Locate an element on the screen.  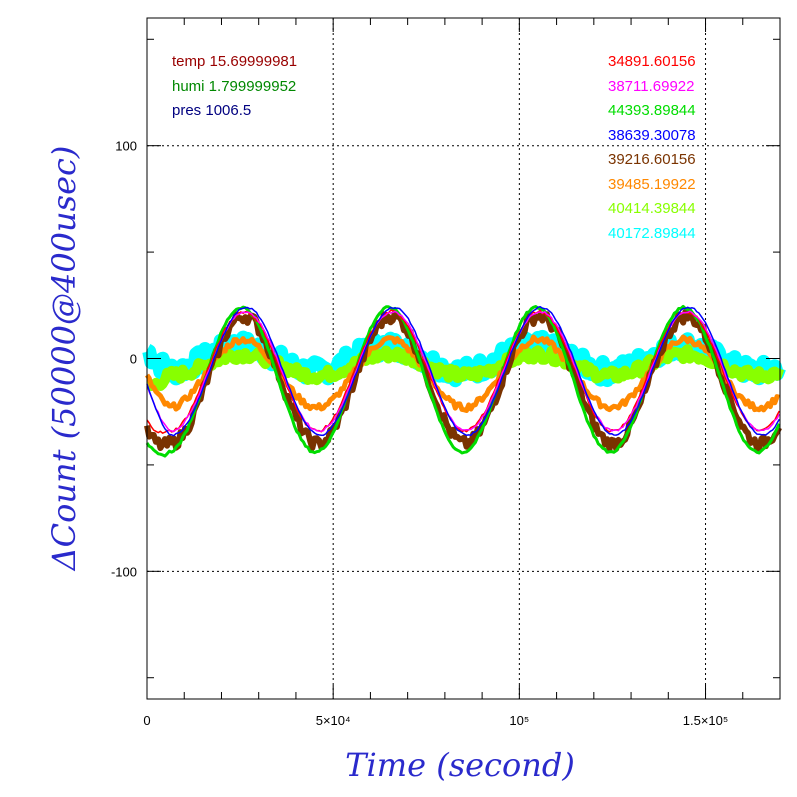
env-legend-humi: humi 1.799999952 is located at coordinates (234, 86).